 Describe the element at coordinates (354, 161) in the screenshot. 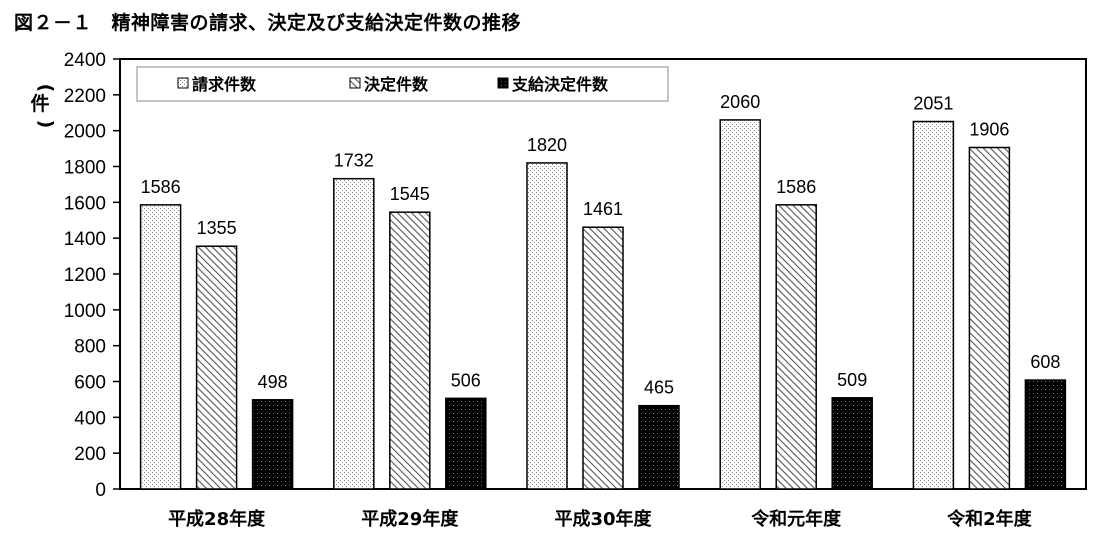

I see `data-label: 1732` at that location.